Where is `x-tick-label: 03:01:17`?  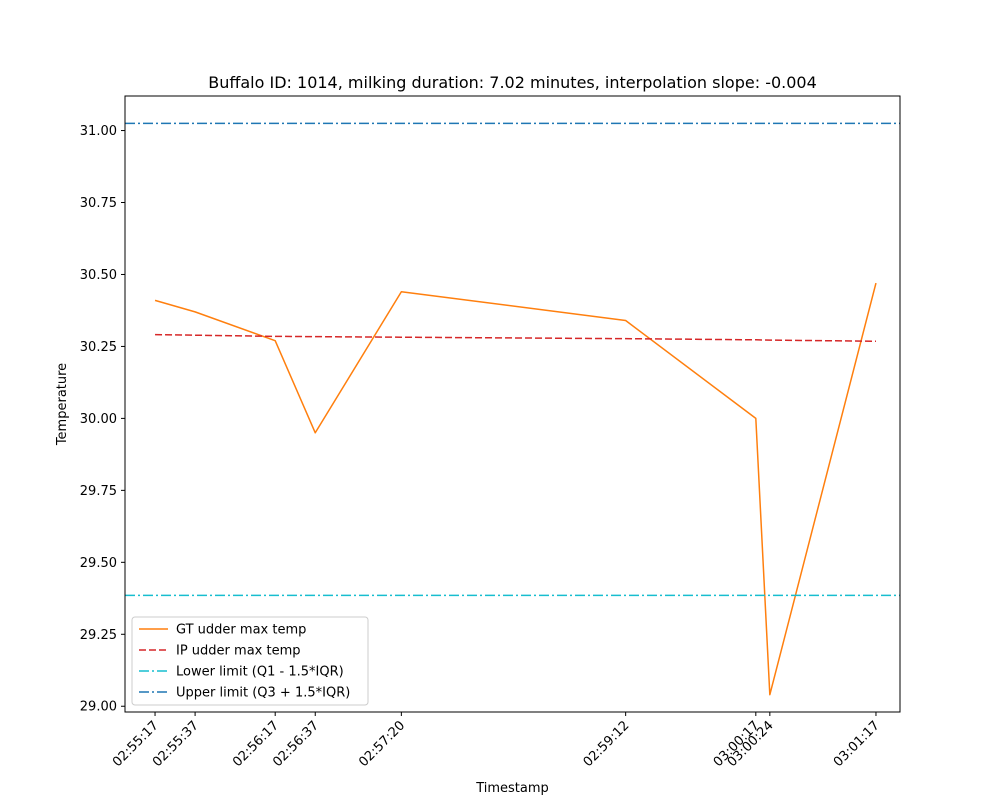 x-tick-label: 03:01:17 is located at coordinates (857, 744).